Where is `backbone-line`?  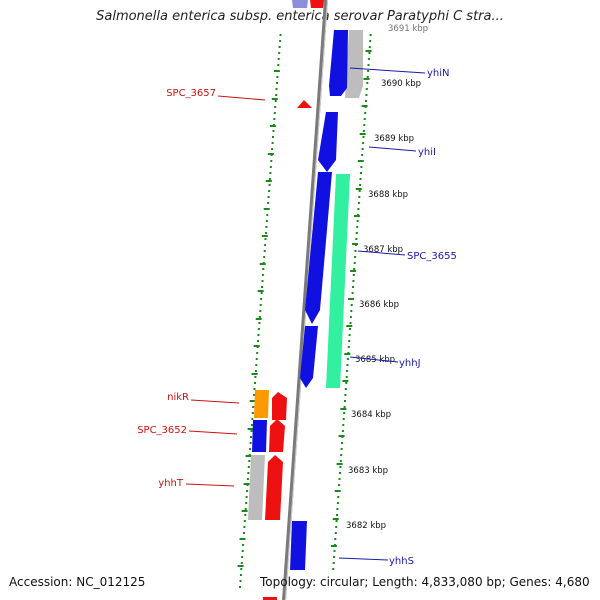
backbone-line is located at coordinates (305, 300).